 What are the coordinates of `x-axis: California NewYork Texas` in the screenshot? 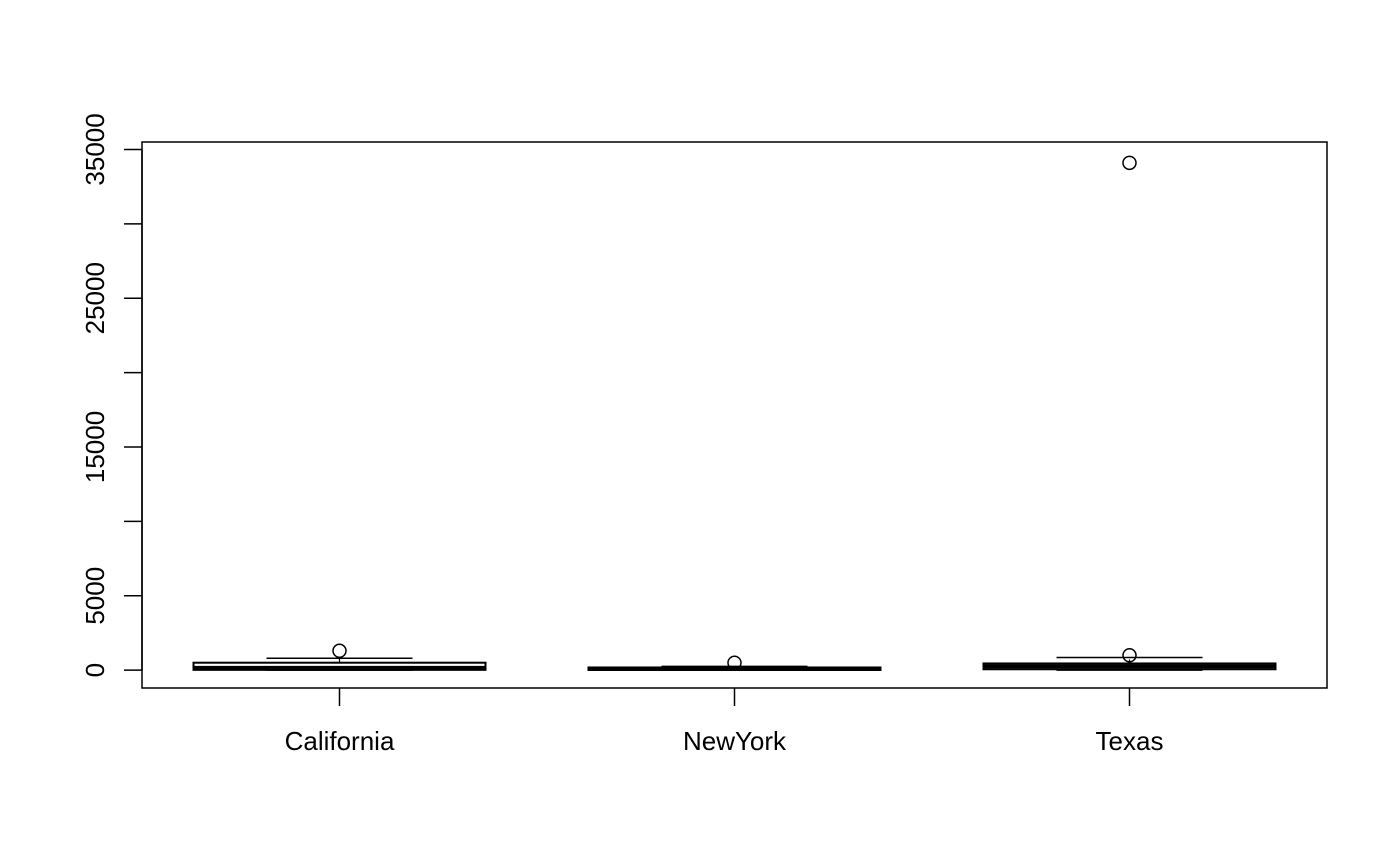 It's located at (724, 722).